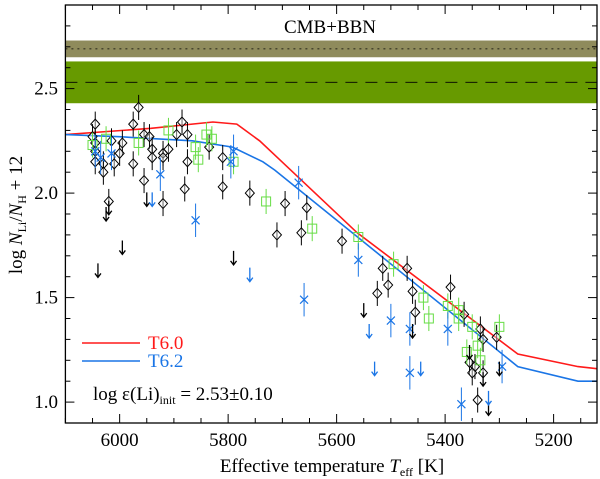 The width and height of the screenshot is (600, 479). Describe the element at coordinates (554, 440) in the screenshot. I see `x-tick-label: 5200` at that location.